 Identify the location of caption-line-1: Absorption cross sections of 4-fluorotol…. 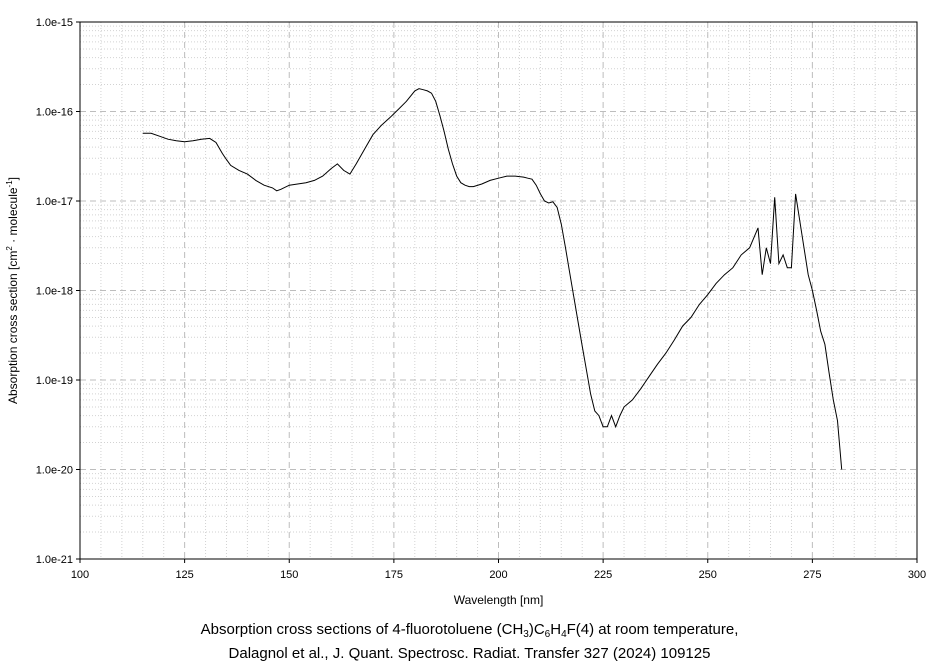
(469, 630).